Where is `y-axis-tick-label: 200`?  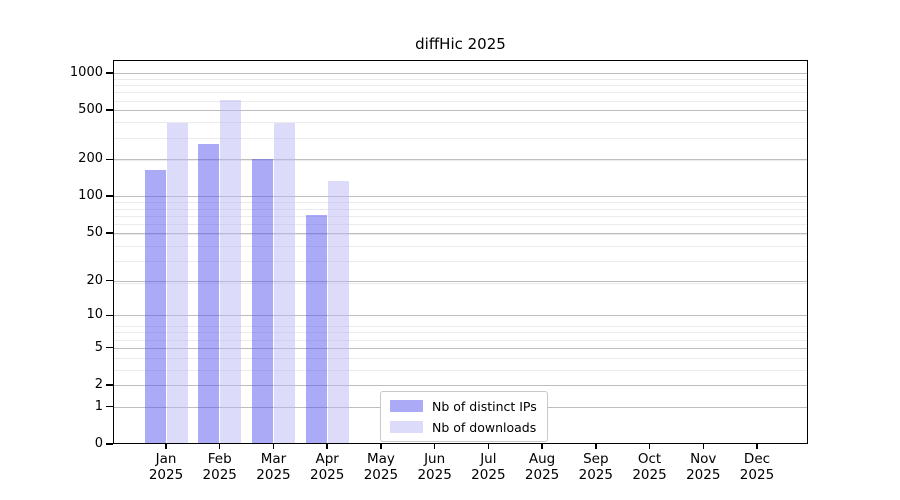
y-axis-tick-label: 200 is located at coordinates (90, 159).